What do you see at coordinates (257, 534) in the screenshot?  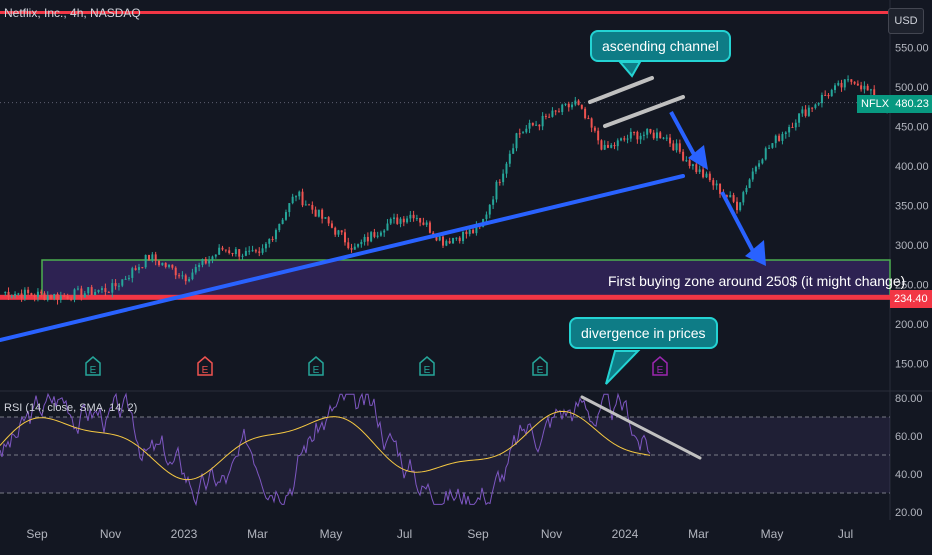 I see `x-tick-label: Mar` at bounding box center [257, 534].